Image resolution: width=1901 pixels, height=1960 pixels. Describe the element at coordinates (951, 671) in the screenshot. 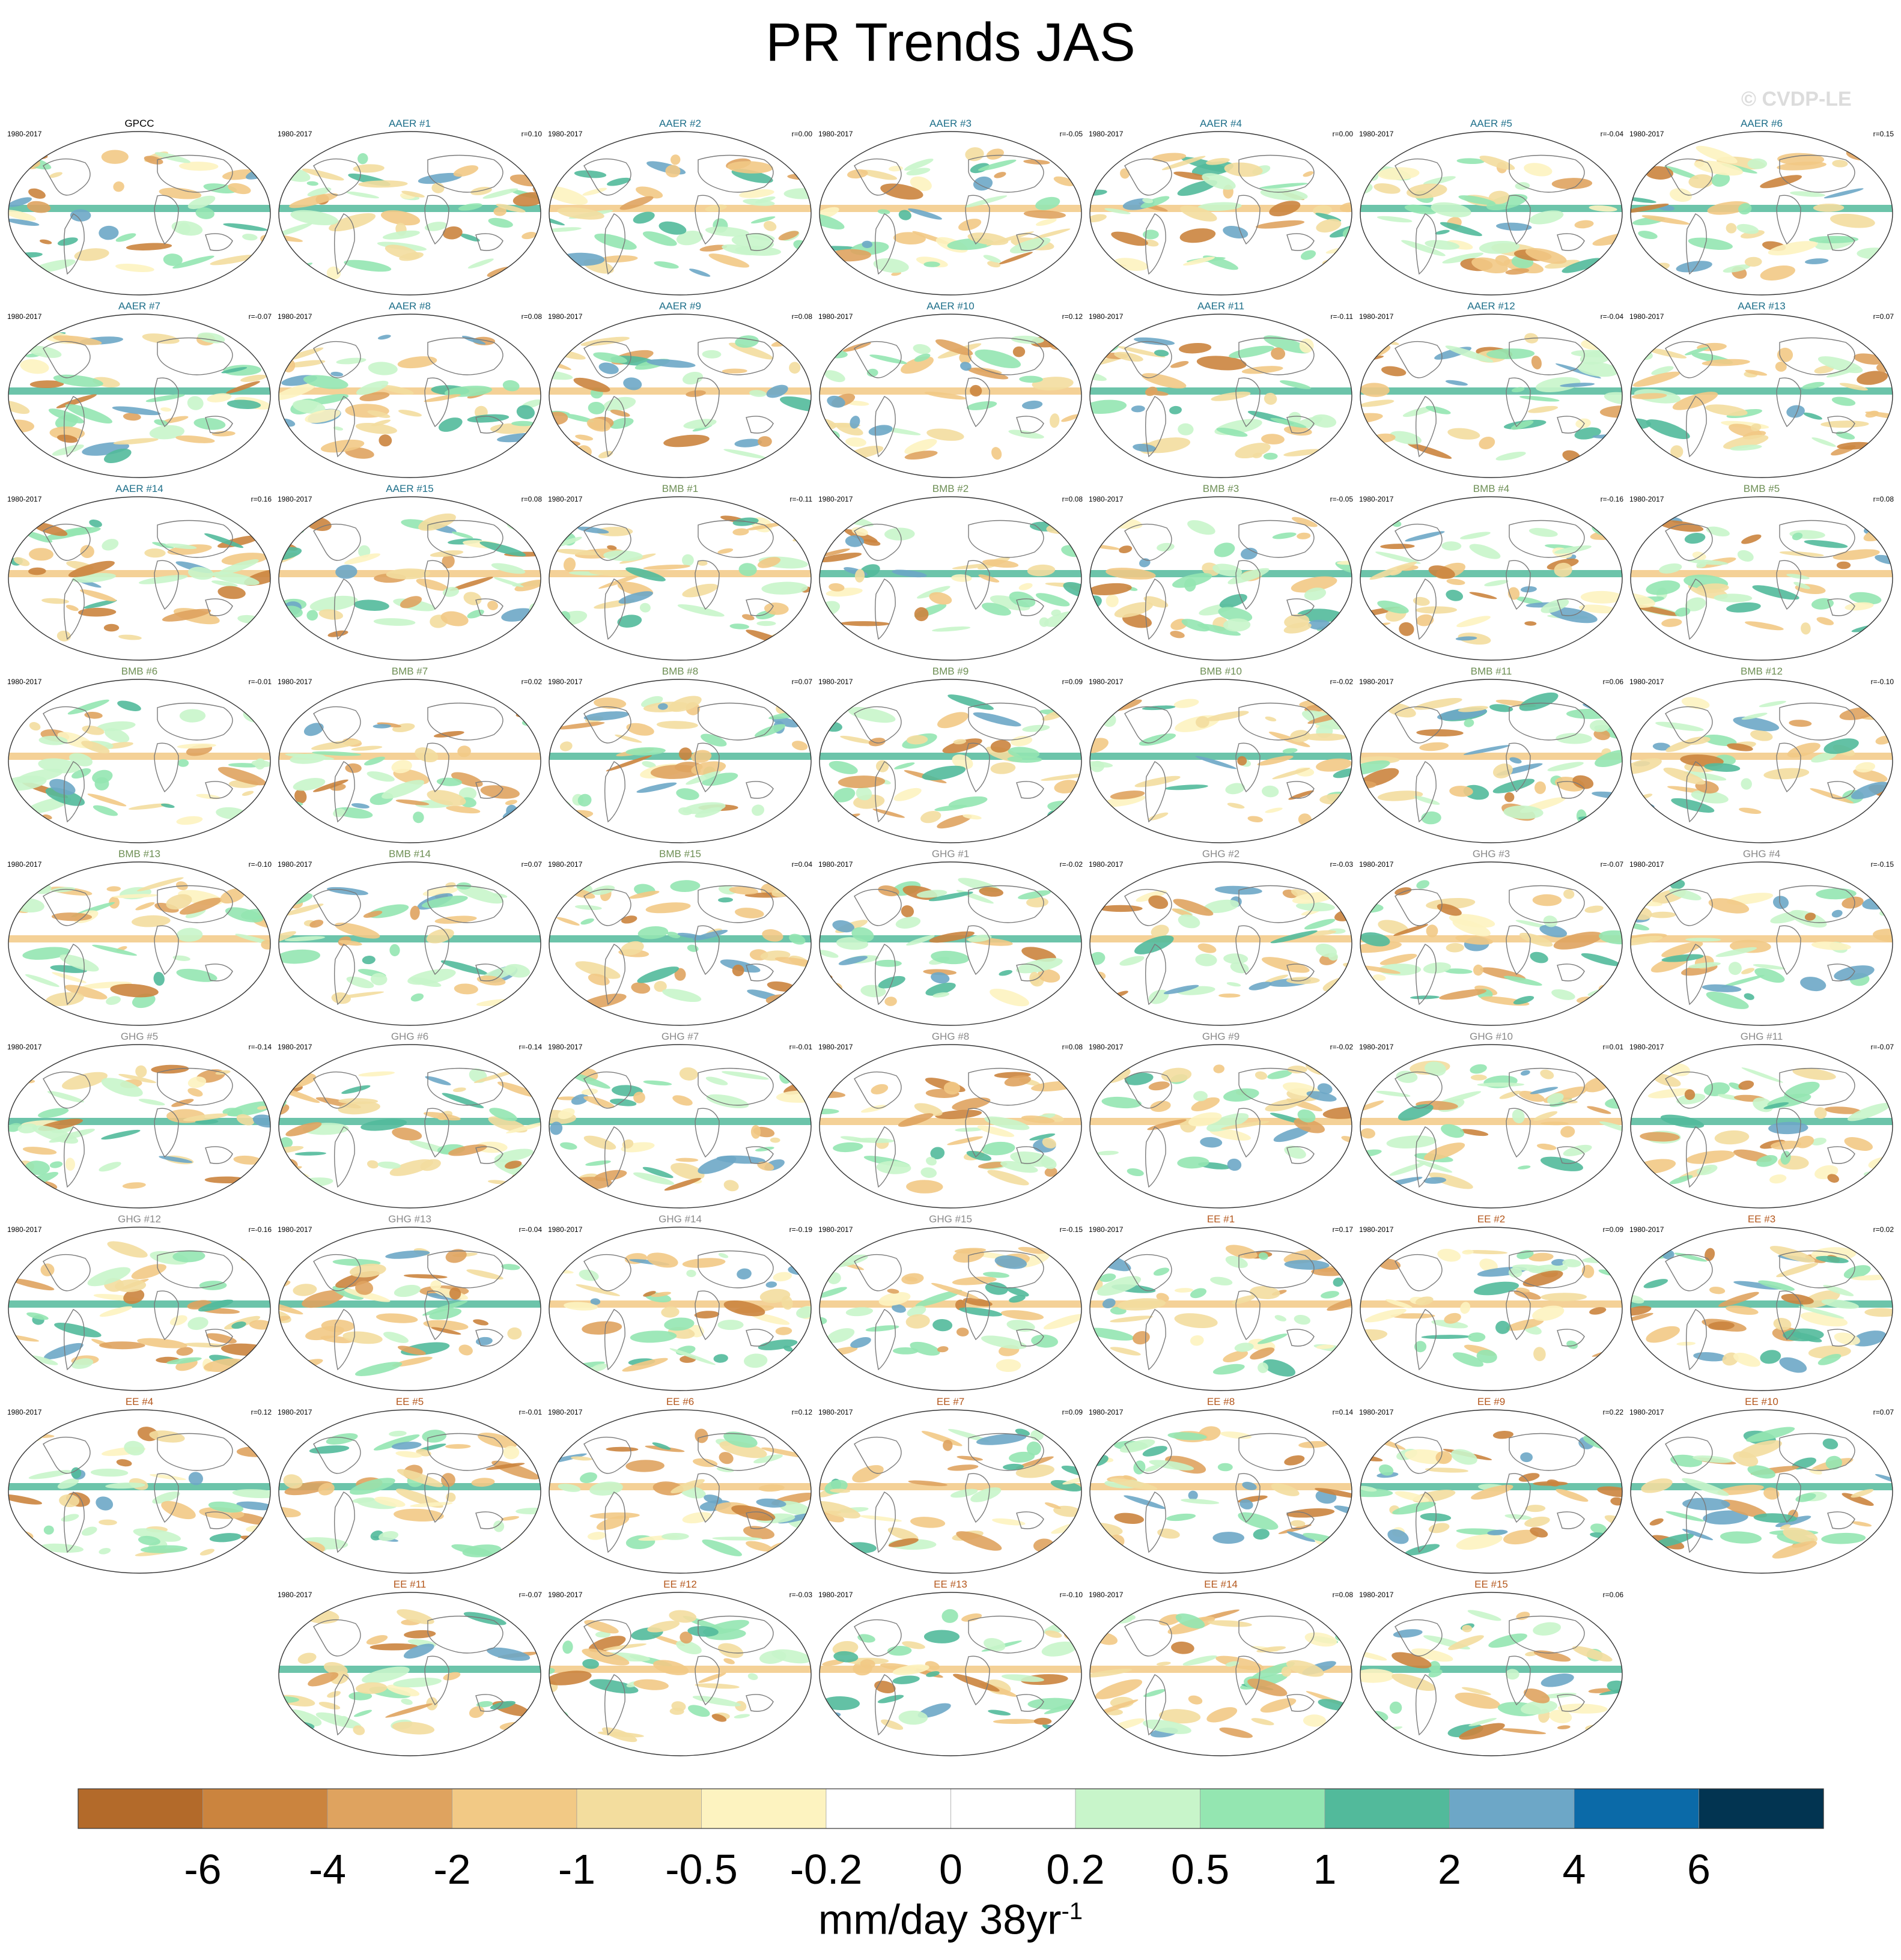

I see `panel-title: BMB #9` at that location.